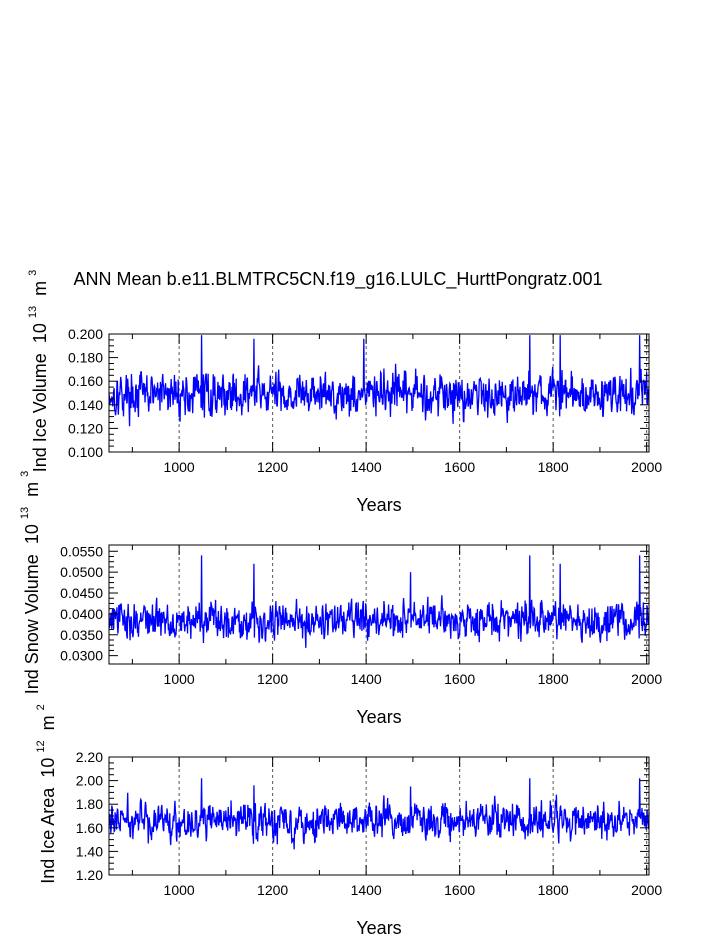 The image size is (723, 935). Describe the element at coordinates (89, 816) in the screenshot. I see `y-tick-labels: 1.20 1.40 1.60 1.80 2.00 2.20` at that location.